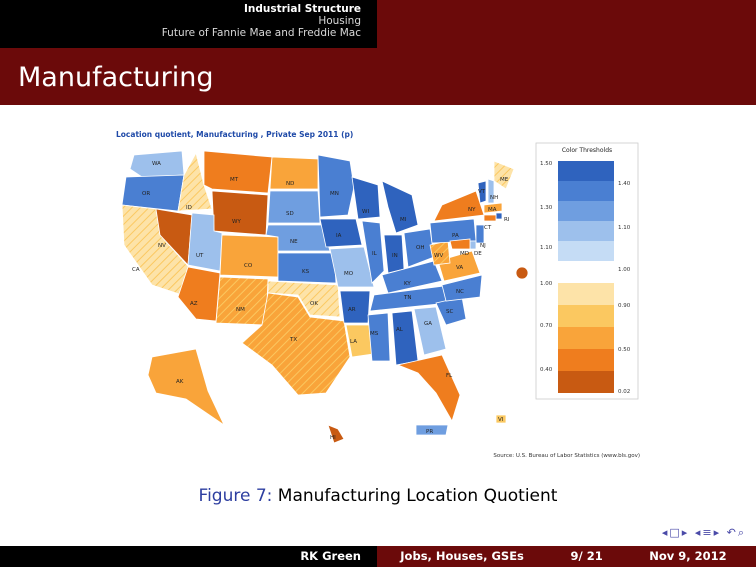 The width and height of the screenshot is (756, 567). Describe the element at coordinates (741, 532) in the screenshot. I see `search-icon: ⌕` at that location.